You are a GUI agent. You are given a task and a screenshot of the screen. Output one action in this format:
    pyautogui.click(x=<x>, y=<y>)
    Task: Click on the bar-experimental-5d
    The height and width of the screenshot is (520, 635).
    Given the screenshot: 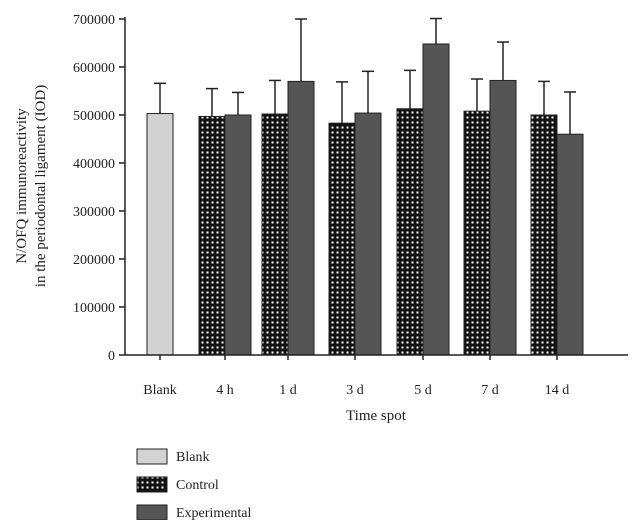 What is the action you would take?
    pyautogui.click(x=436, y=199)
    